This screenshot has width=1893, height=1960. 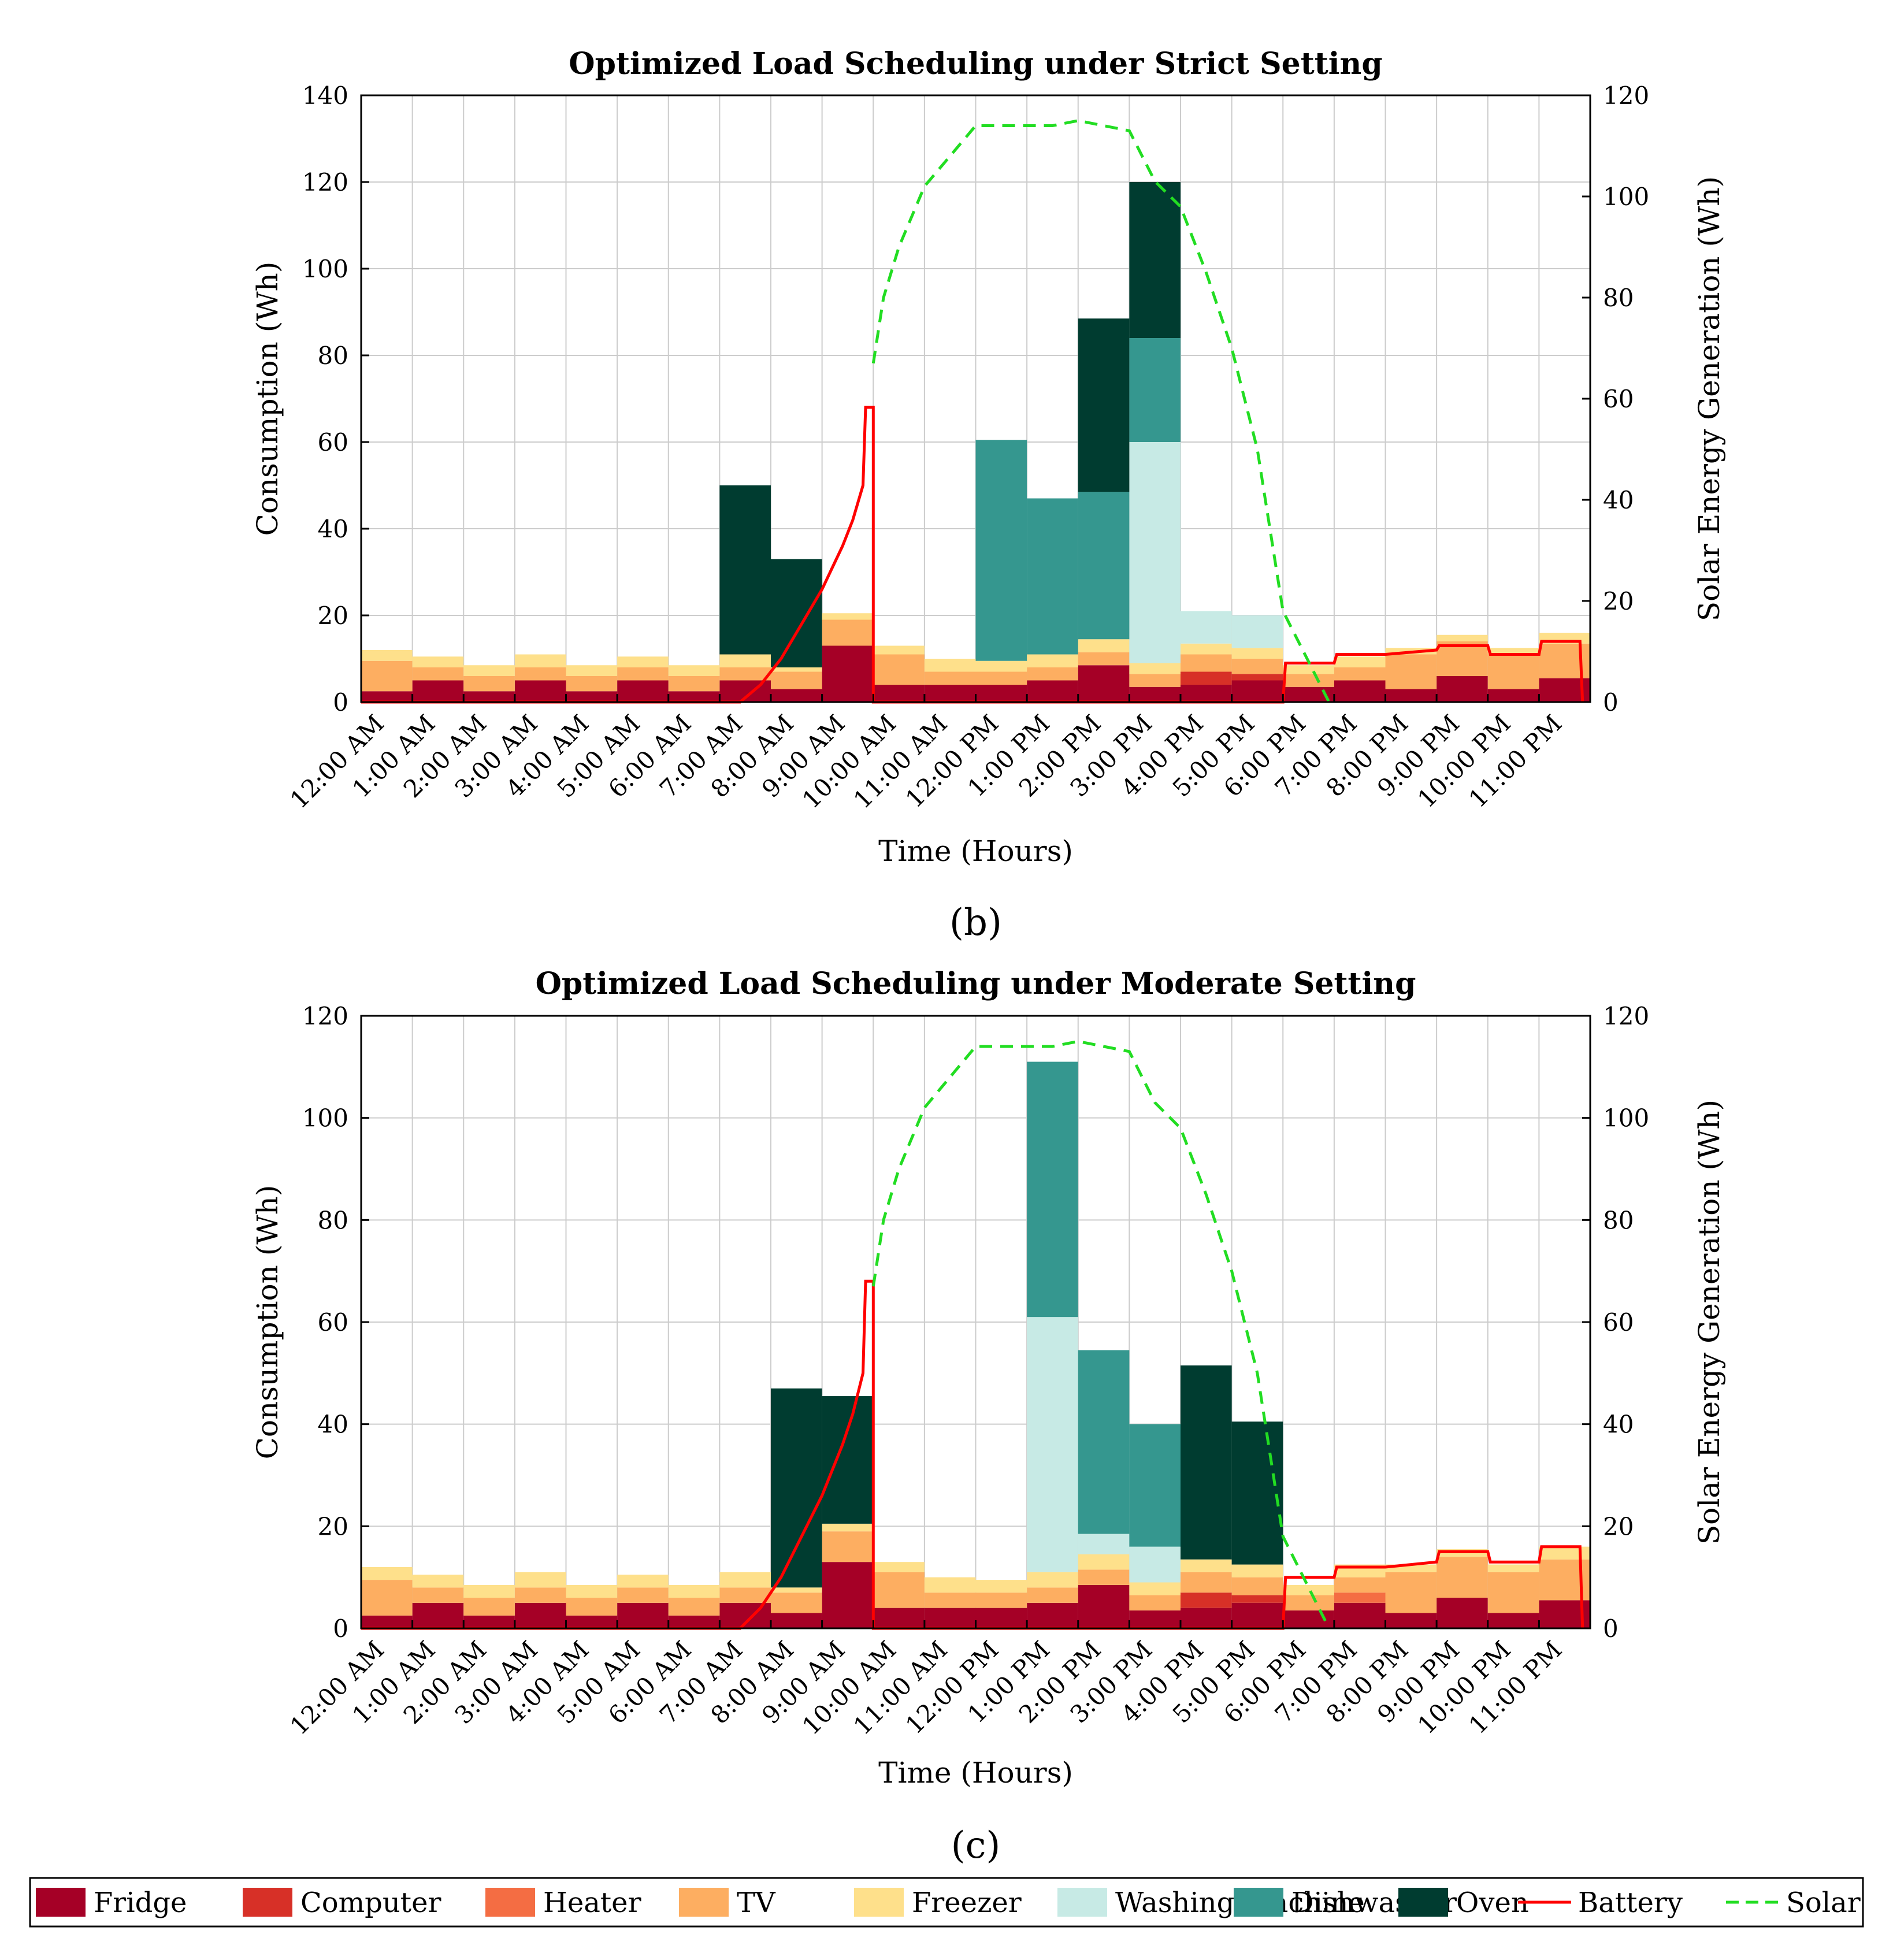 What do you see at coordinates (370, 1903) in the screenshot?
I see `legend-label-computer: Computer` at bounding box center [370, 1903].